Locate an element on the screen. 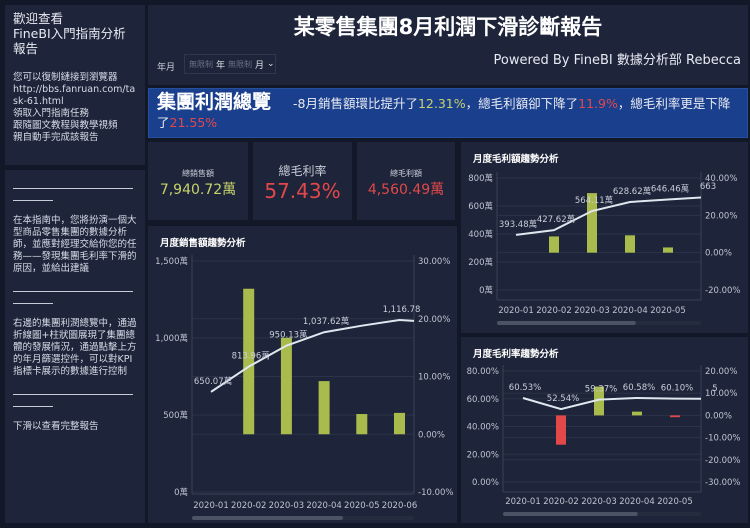  left-tick-label: 40.00% is located at coordinates (483, 428).